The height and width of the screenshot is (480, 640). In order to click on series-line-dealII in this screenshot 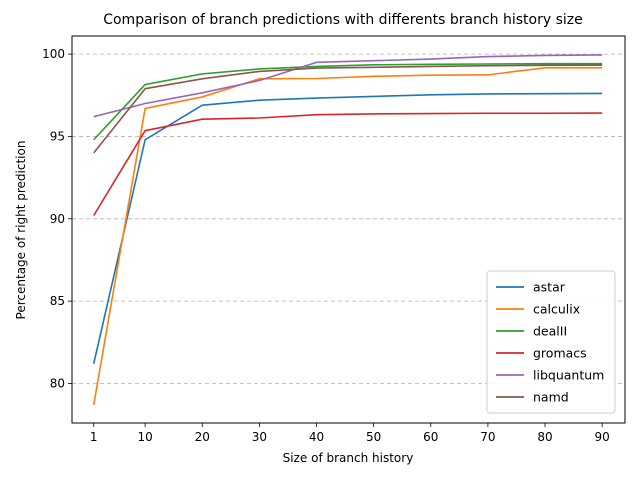, I will do `click(348, 101)`.